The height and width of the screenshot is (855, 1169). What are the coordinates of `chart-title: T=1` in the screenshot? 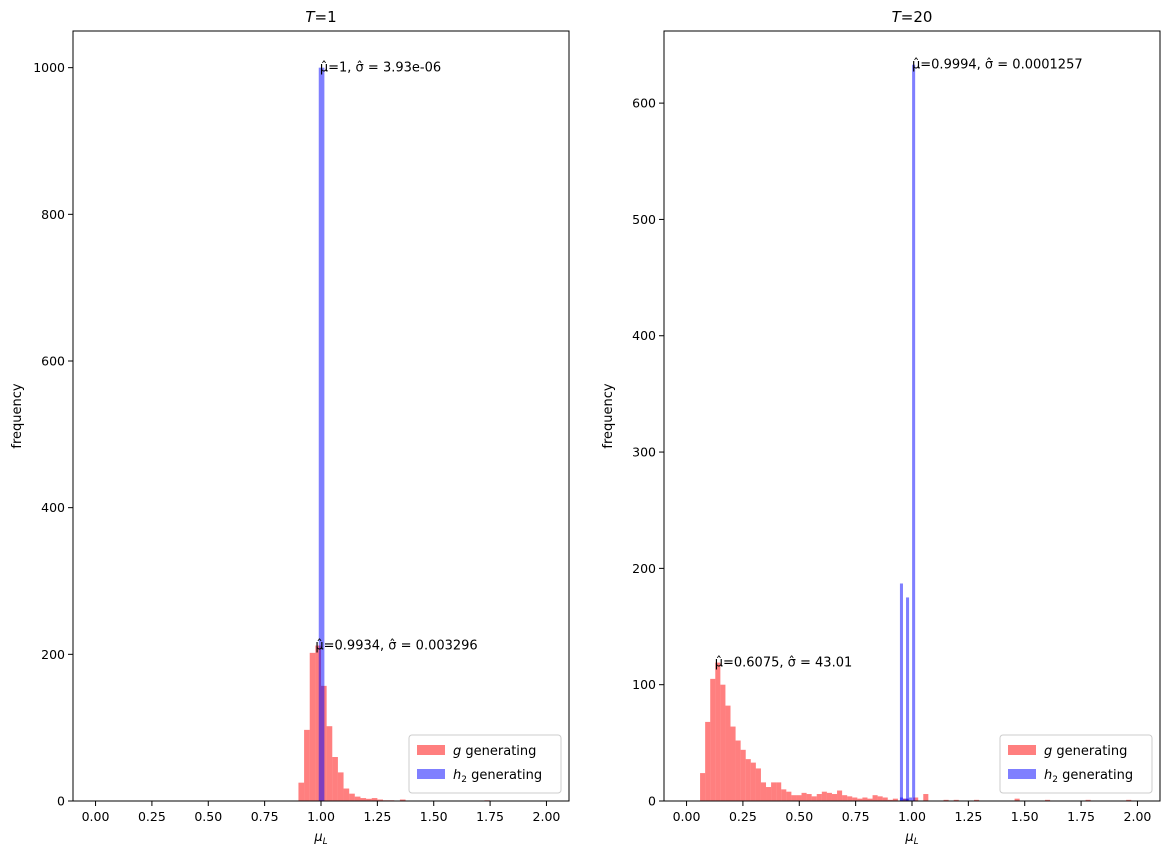 It's located at (320, 17).